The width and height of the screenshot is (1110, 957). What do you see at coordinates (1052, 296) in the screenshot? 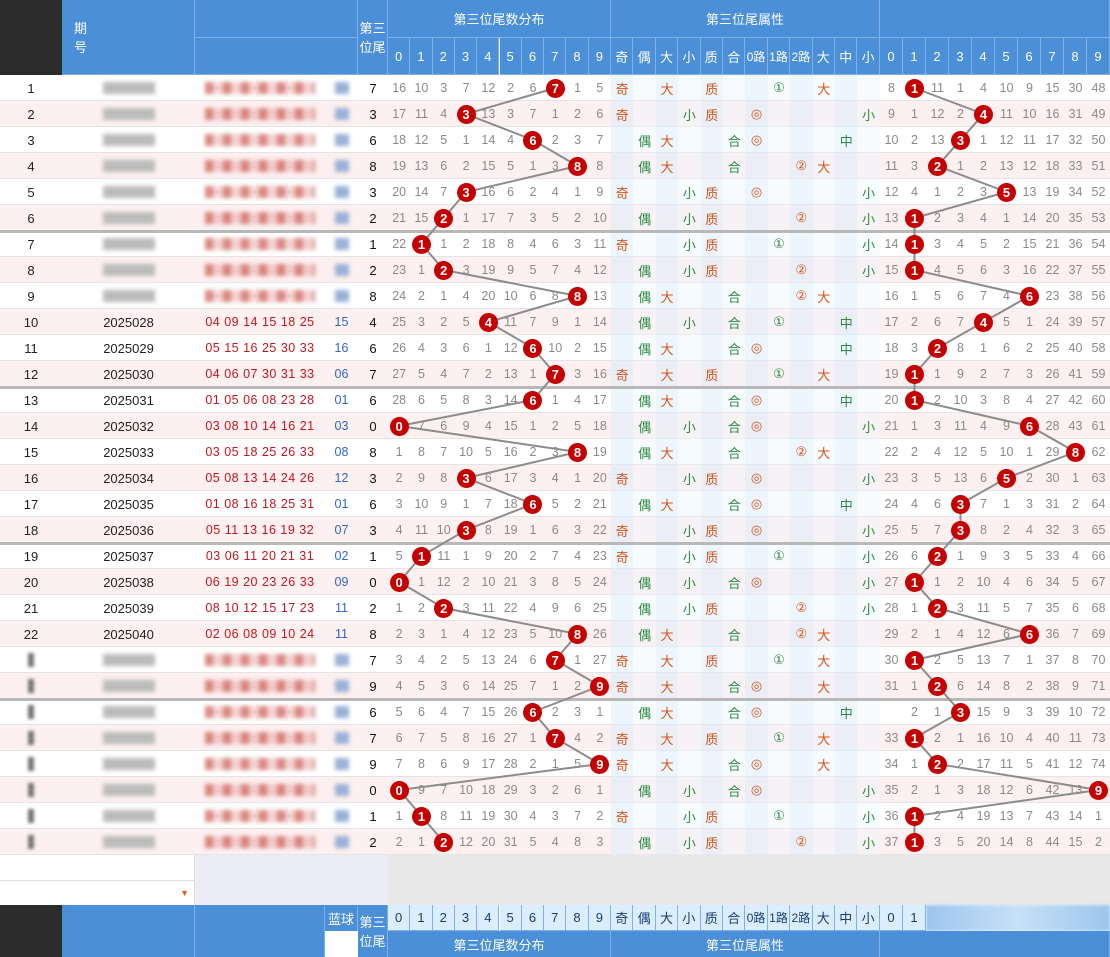
I see `right-cell: 23` at bounding box center [1052, 296].